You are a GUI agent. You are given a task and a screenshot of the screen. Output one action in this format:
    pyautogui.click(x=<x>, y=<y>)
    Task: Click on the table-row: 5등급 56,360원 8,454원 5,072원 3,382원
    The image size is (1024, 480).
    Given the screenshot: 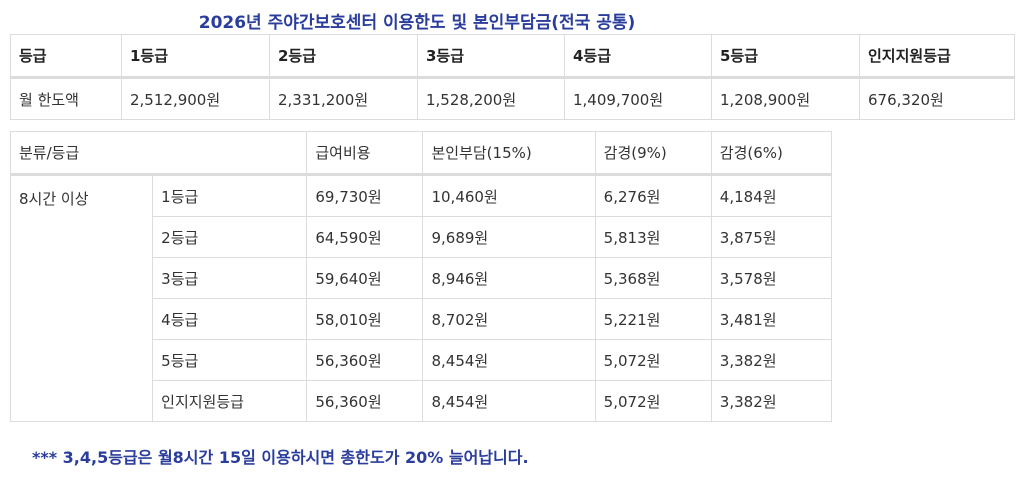 What is the action you would take?
    pyautogui.click(x=422, y=360)
    